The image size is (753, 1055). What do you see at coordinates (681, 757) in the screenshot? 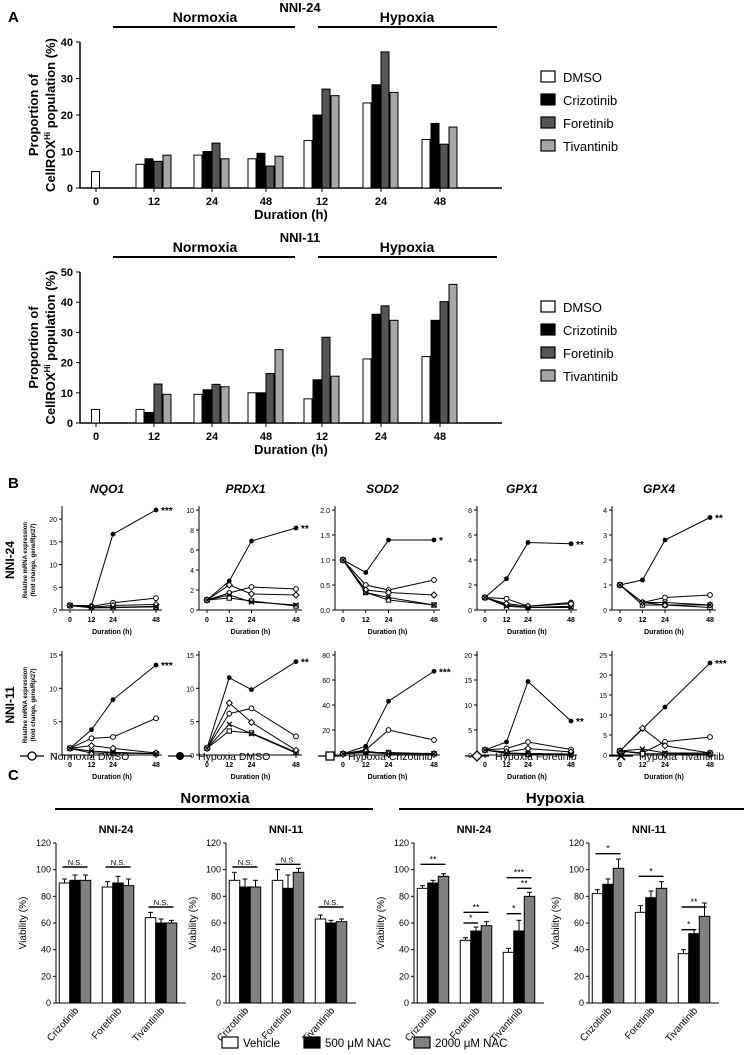
I see `legend-label: Hypoxia Tivantinib` at bounding box center [681, 757].